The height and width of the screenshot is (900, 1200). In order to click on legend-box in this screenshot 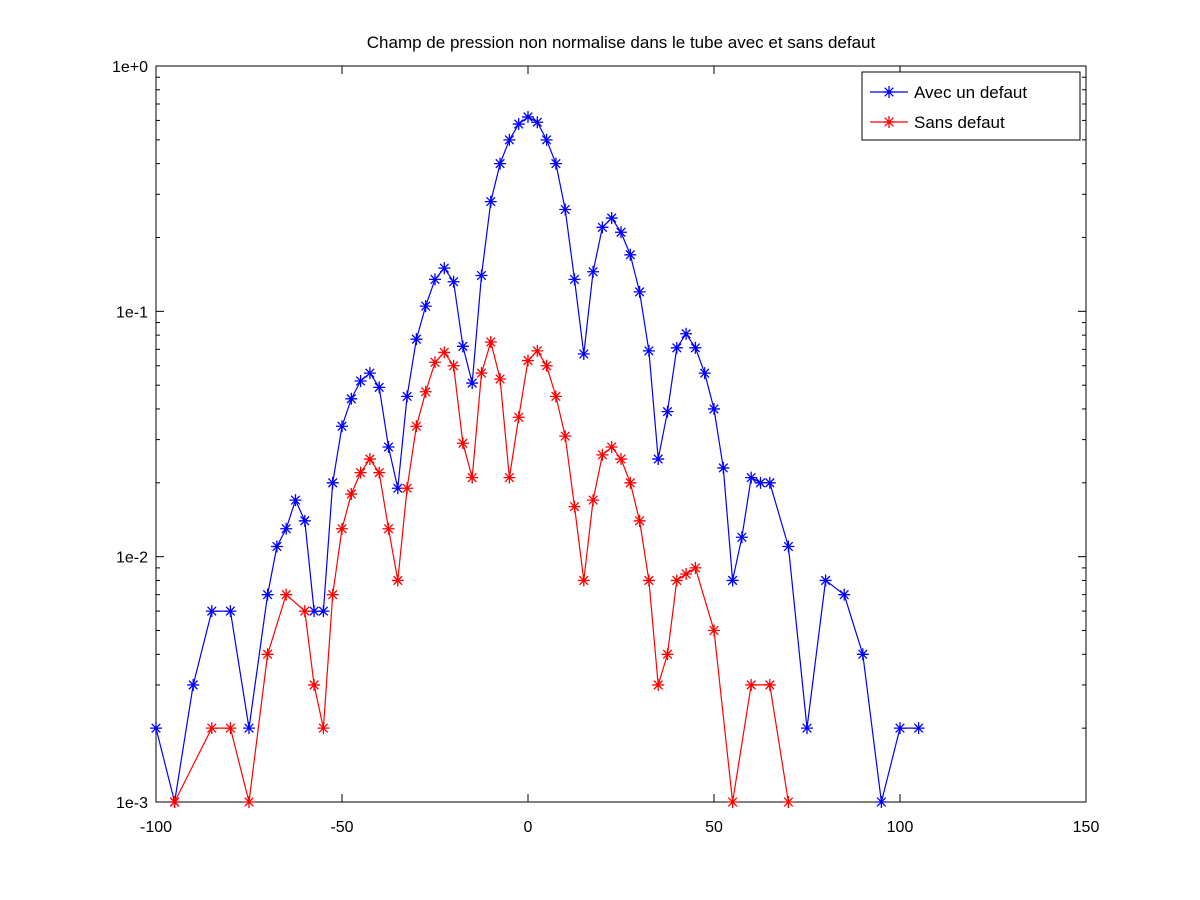, I will do `click(971, 106)`.